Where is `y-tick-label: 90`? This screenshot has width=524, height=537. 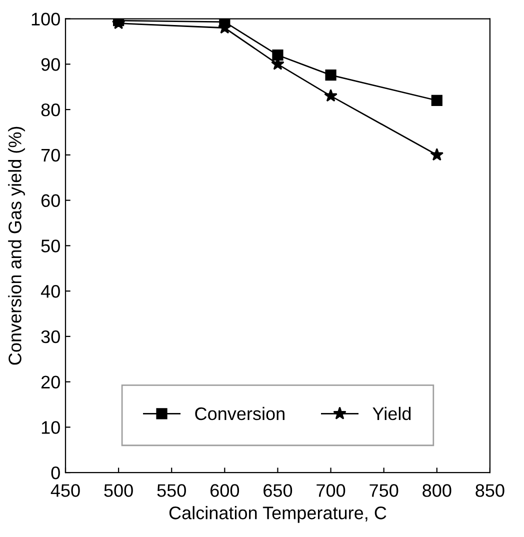
y-tick-label: 90 is located at coordinates (50, 64).